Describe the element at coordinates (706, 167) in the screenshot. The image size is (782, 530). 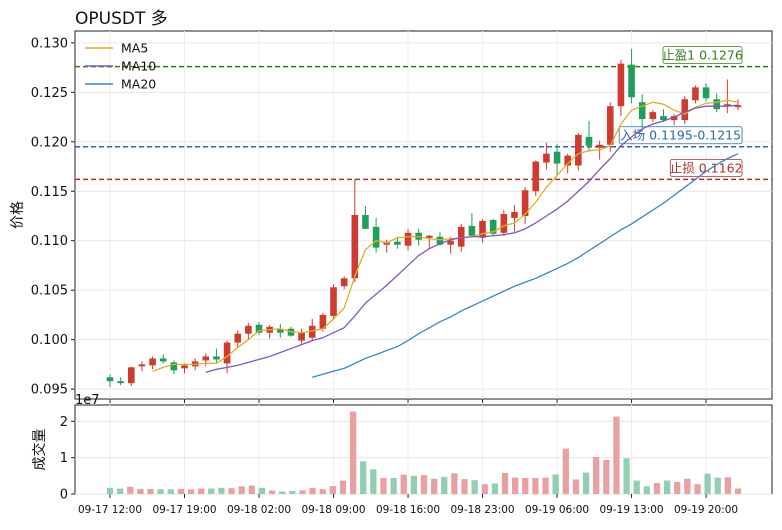
I see `reference-label: 止损 0.1162` at that location.